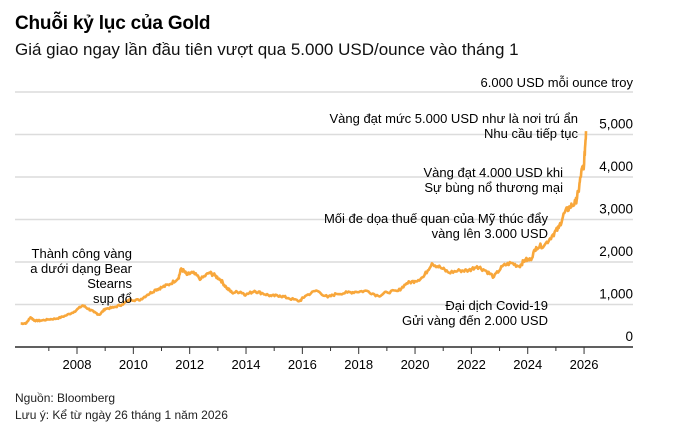  Describe the element at coordinates (527, 364) in the screenshot. I see `x-tick-label: 2024` at that location.